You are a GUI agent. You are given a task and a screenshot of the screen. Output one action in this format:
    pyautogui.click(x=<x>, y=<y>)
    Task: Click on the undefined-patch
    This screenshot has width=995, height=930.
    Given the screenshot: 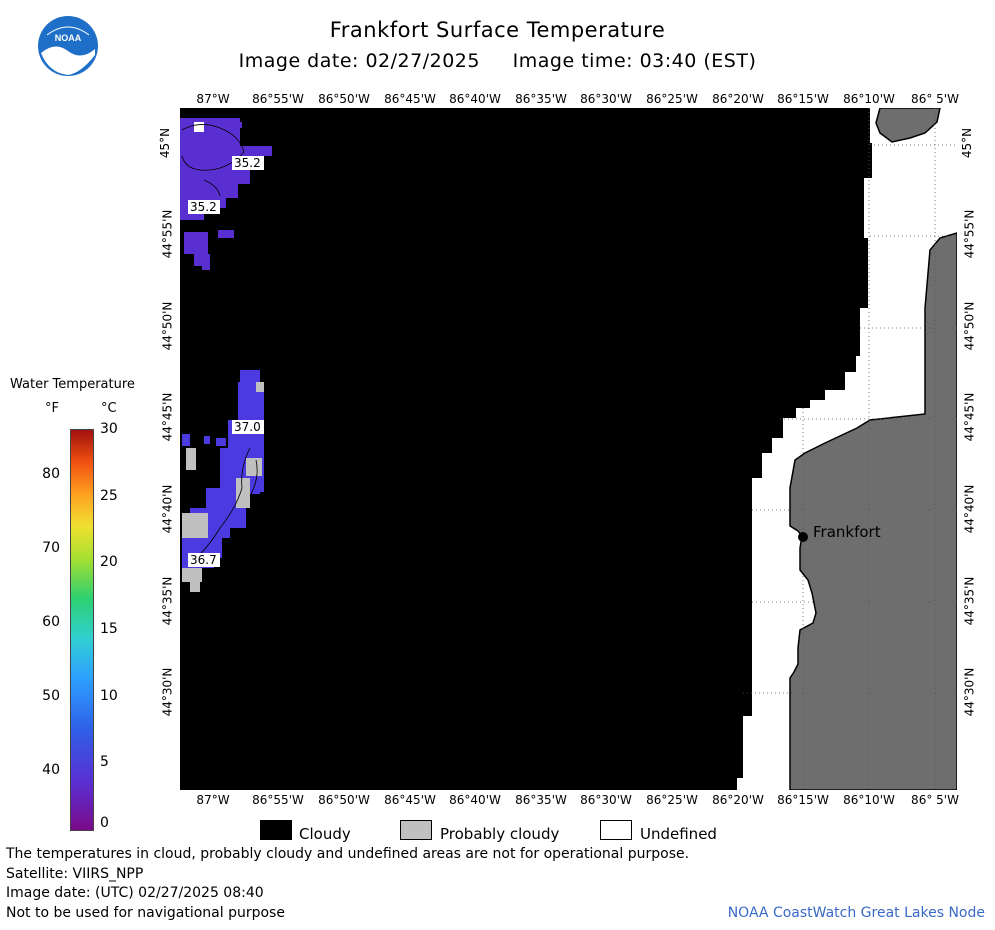 What is the action you would take?
    pyautogui.click(x=199, y=127)
    